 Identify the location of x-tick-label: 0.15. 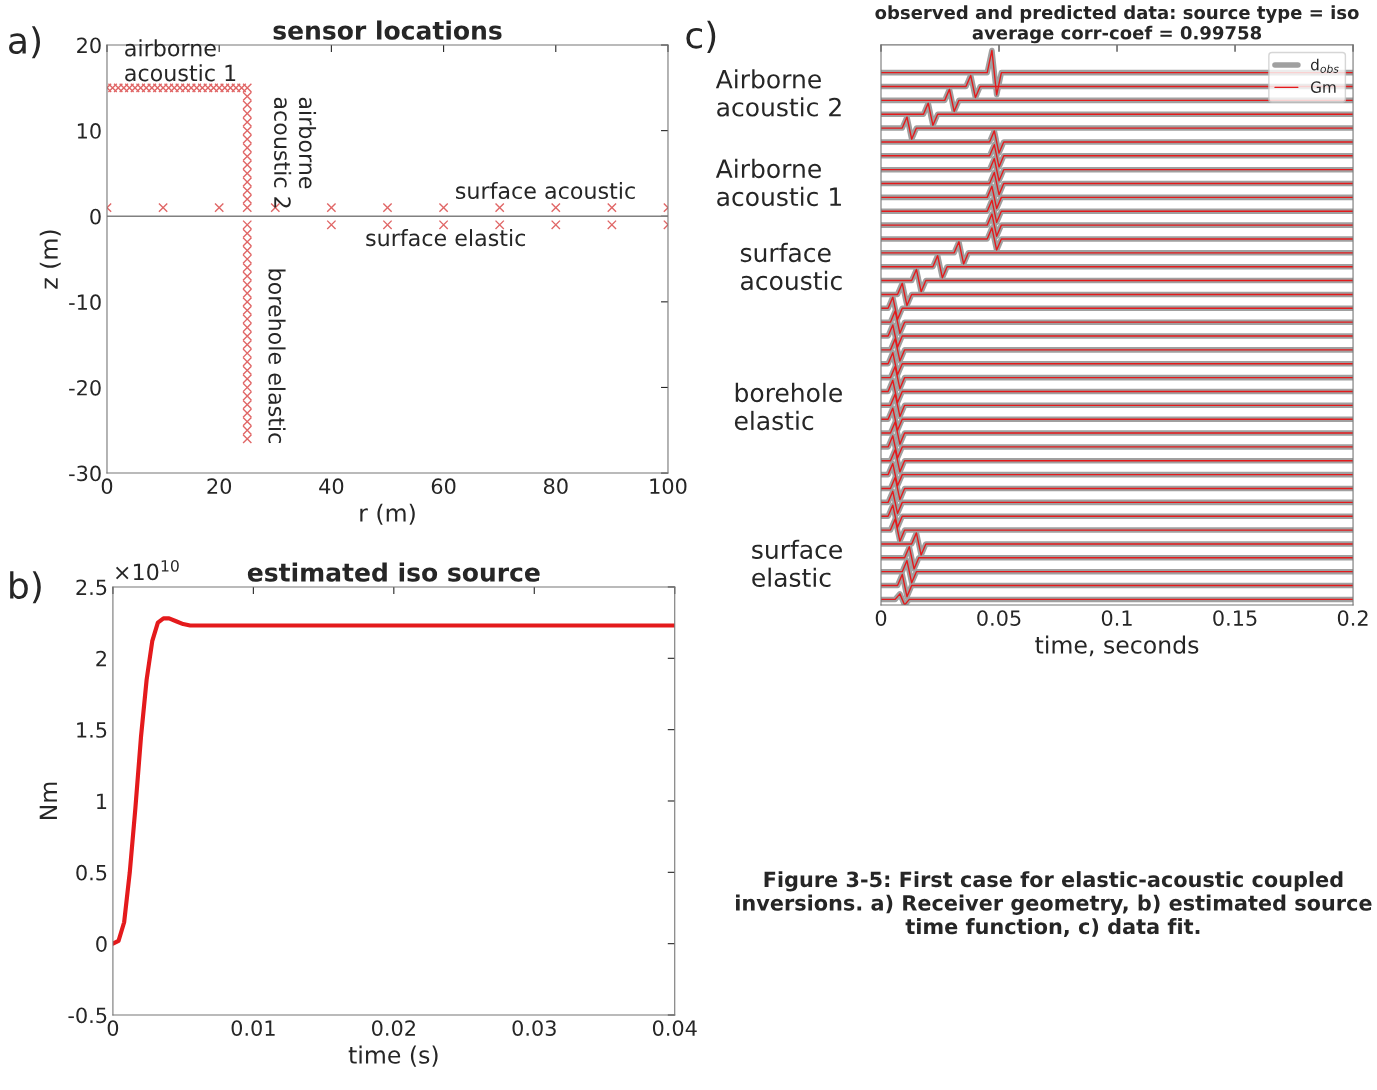
(1235, 618).